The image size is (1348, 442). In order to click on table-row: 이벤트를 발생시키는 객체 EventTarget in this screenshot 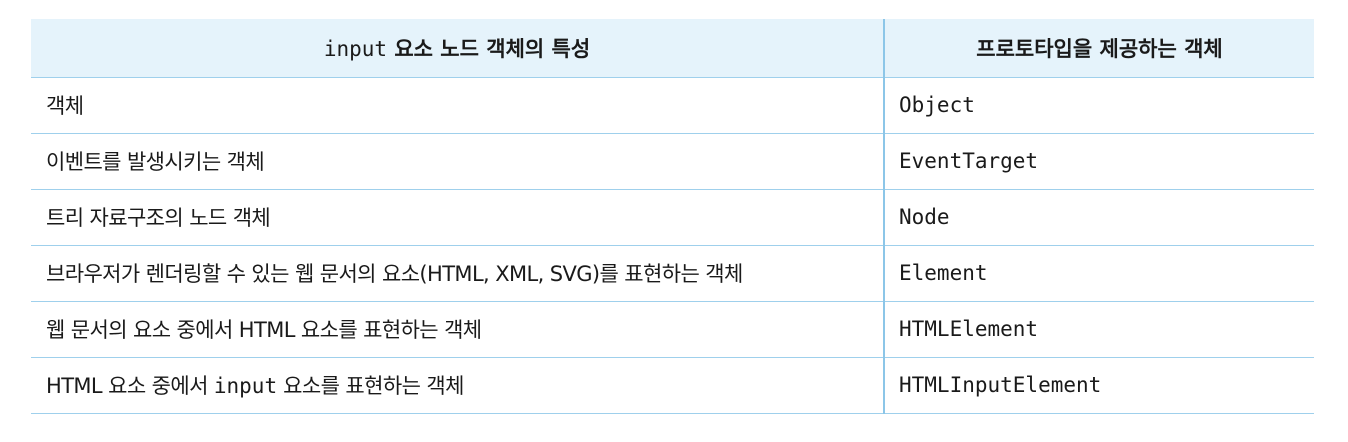, I will do `click(672, 161)`.